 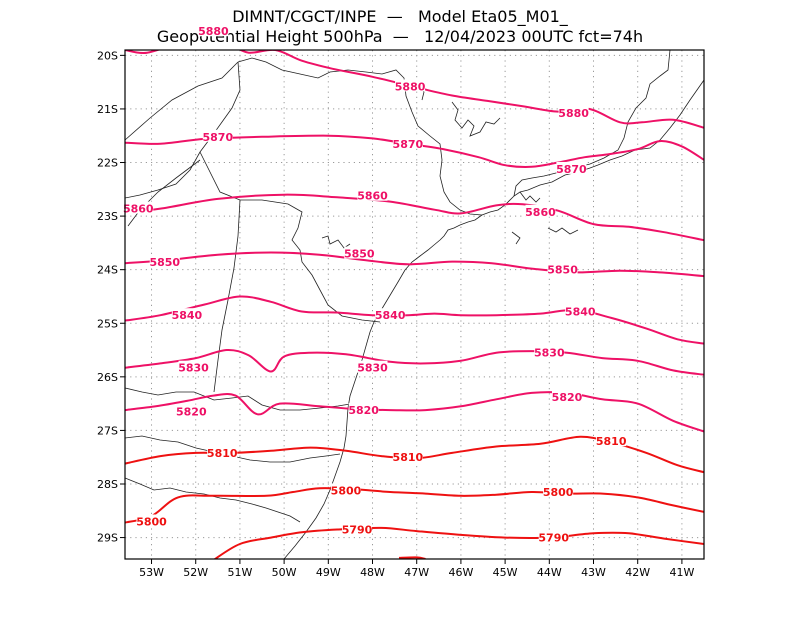 What do you see at coordinates (253, 192) in the screenshot?
I see `state-border-sp-pr` at bounding box center [253, 192].